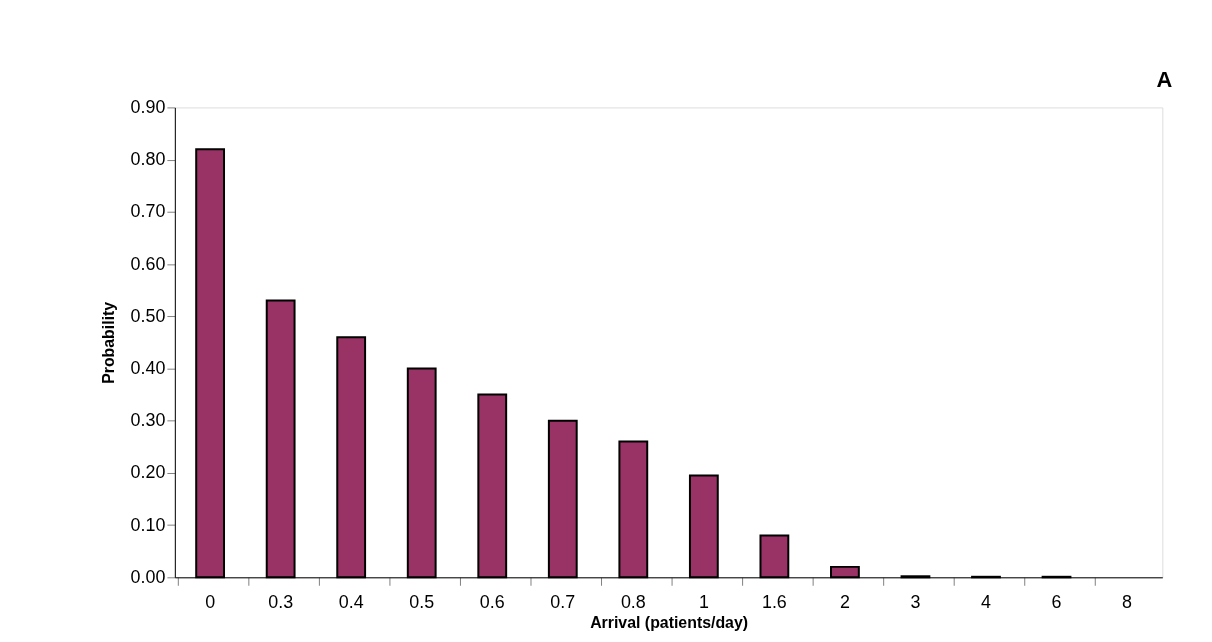 The image size is (1212, 642). I want to click on y-tick-label: 0.90, so click(148, 106).